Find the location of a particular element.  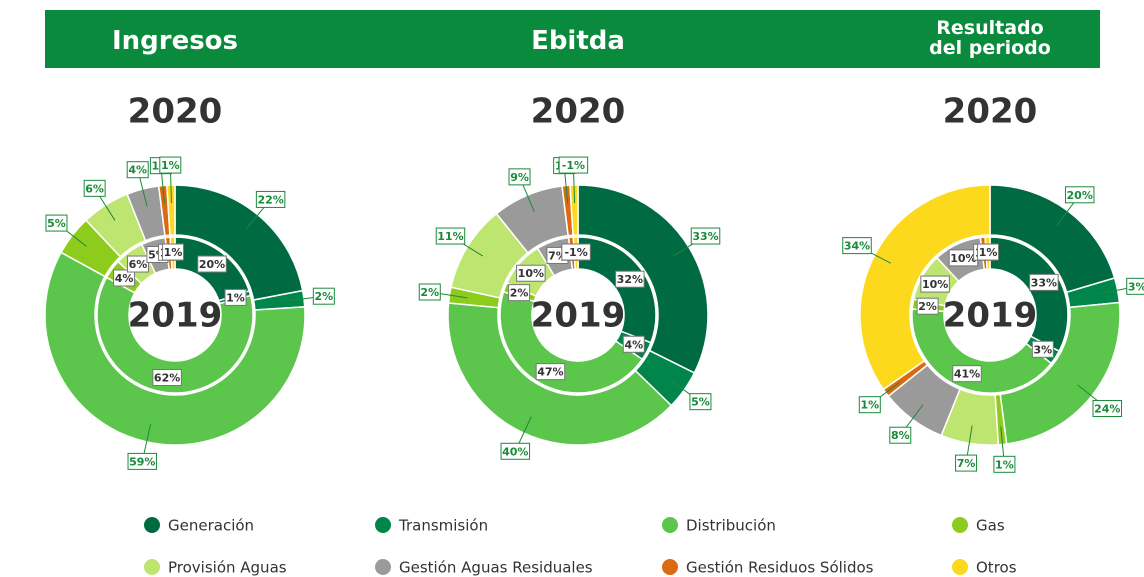

chart-title: Resultado del periodo is located at coordinates (990, 38).